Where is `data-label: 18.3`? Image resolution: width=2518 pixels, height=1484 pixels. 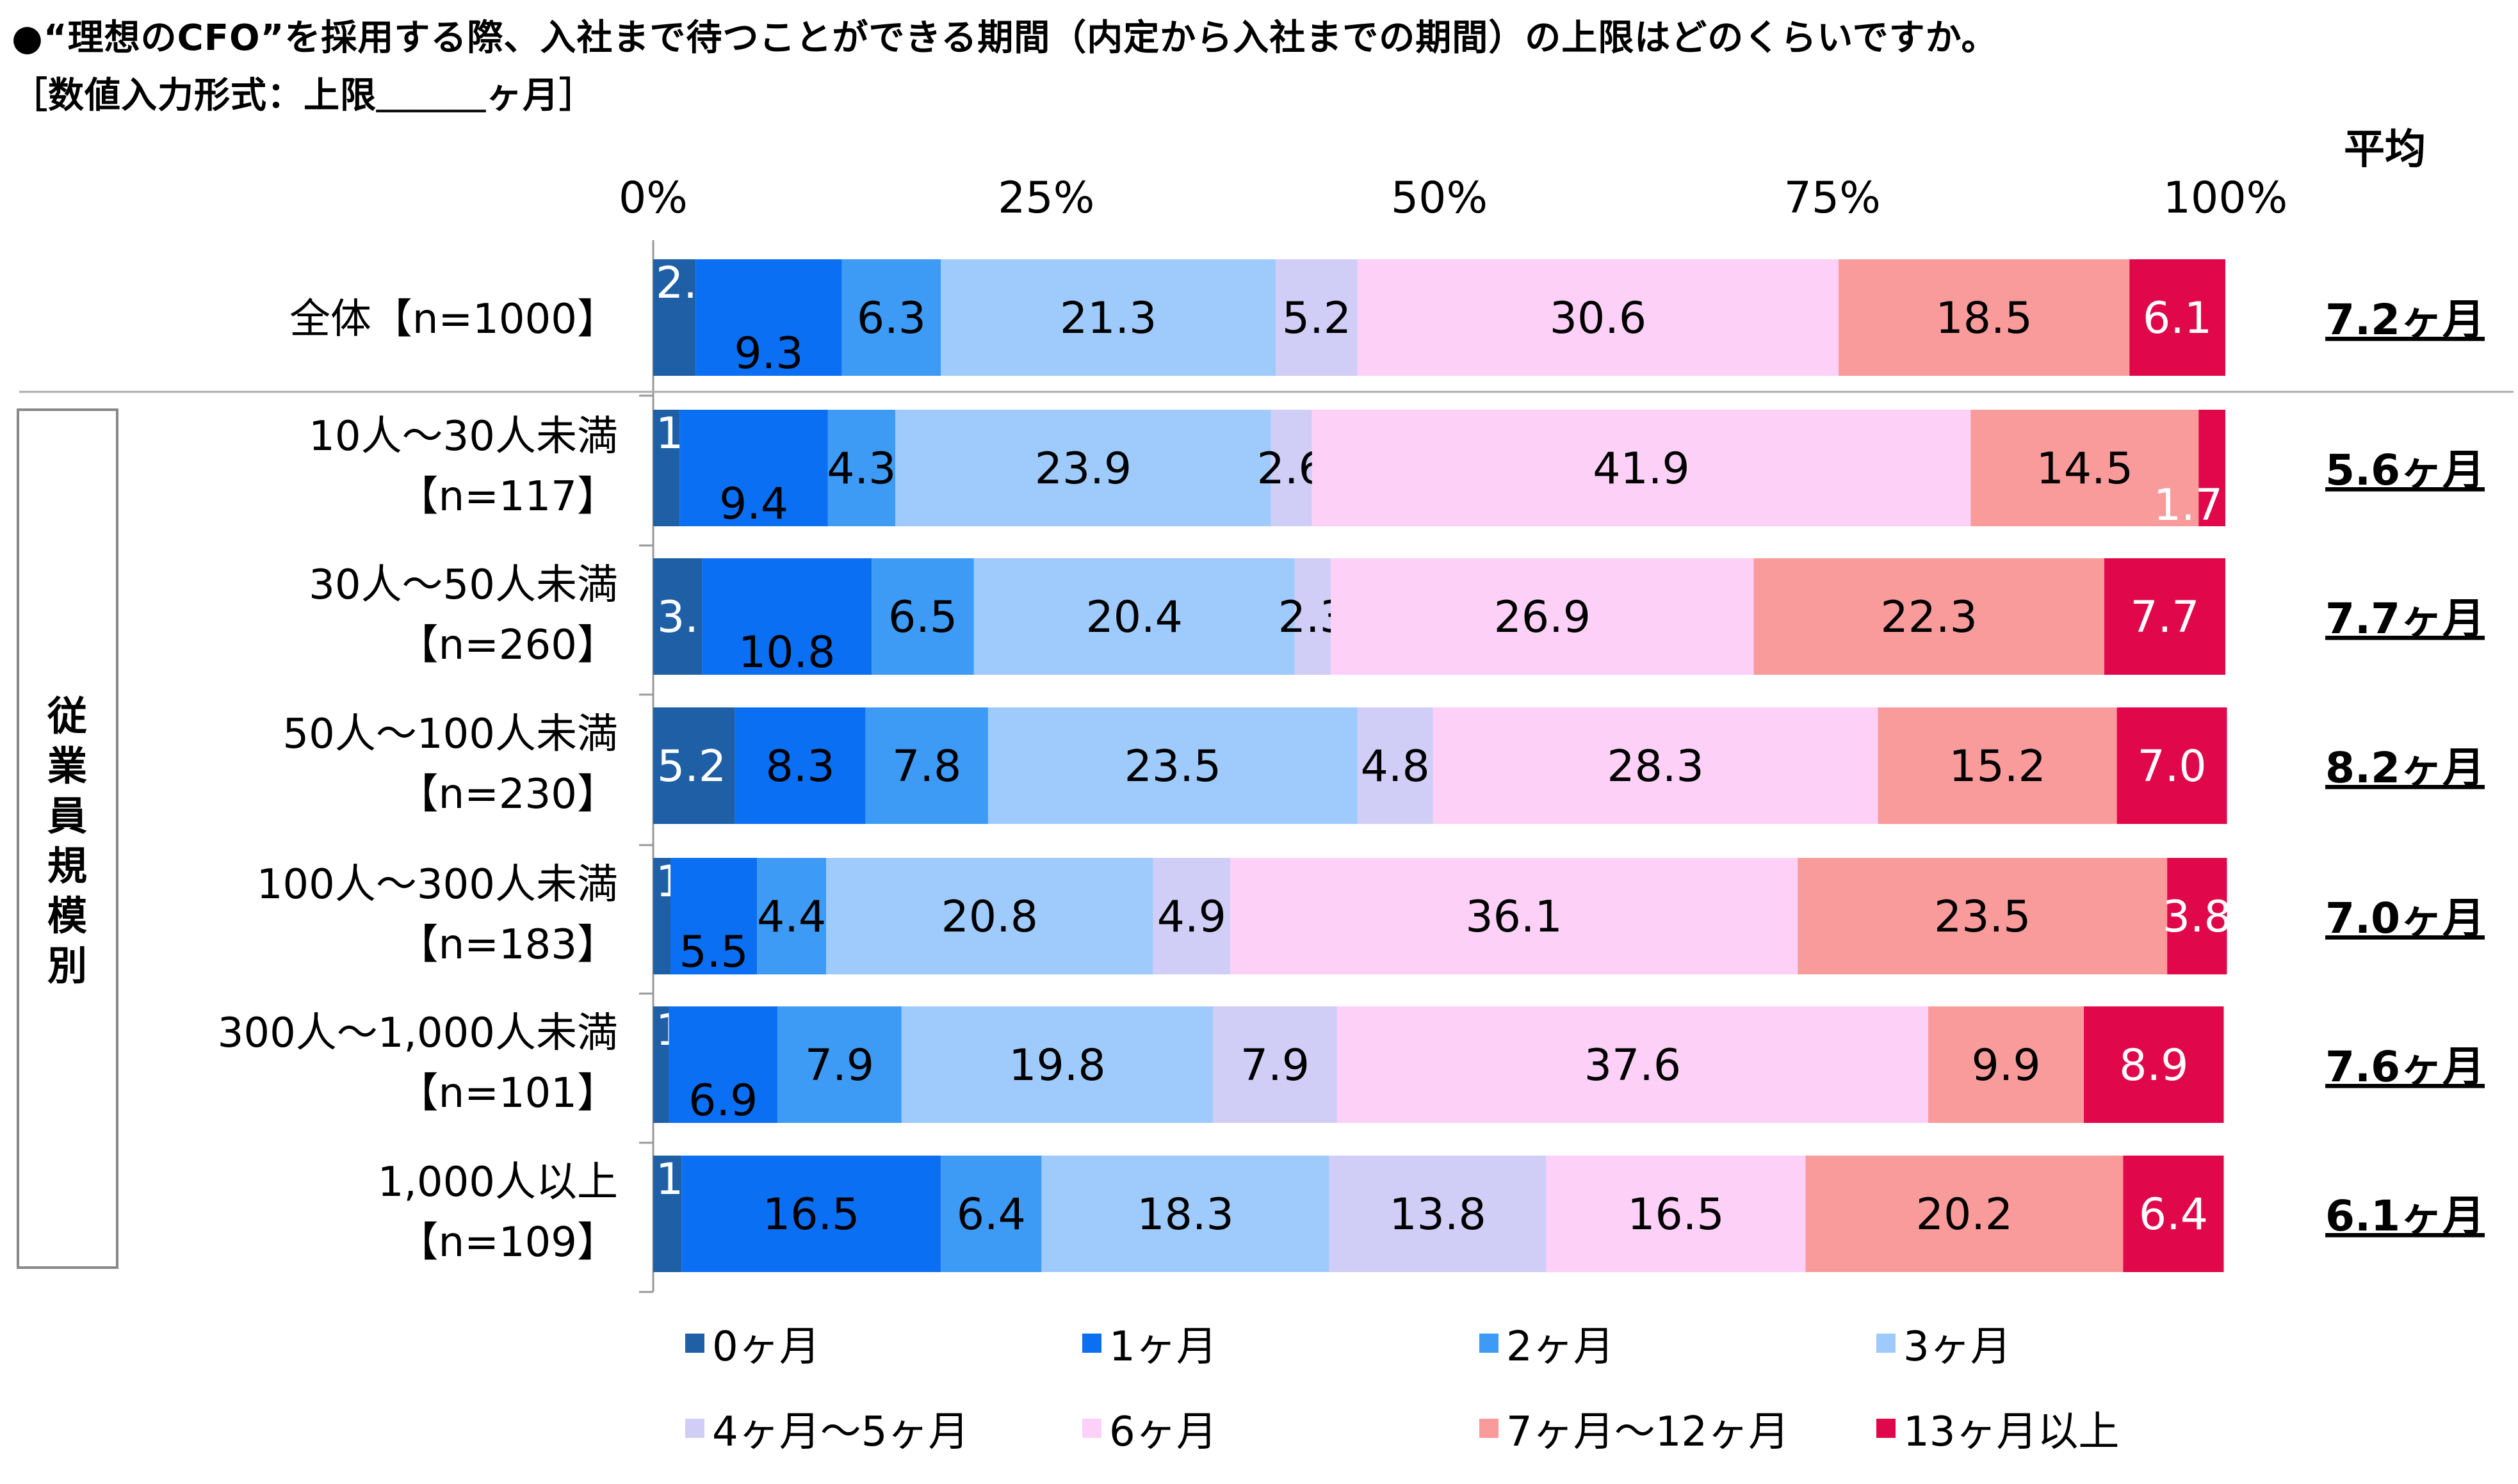
data-label: 18.3 is located at coordinates (1185, 1215).